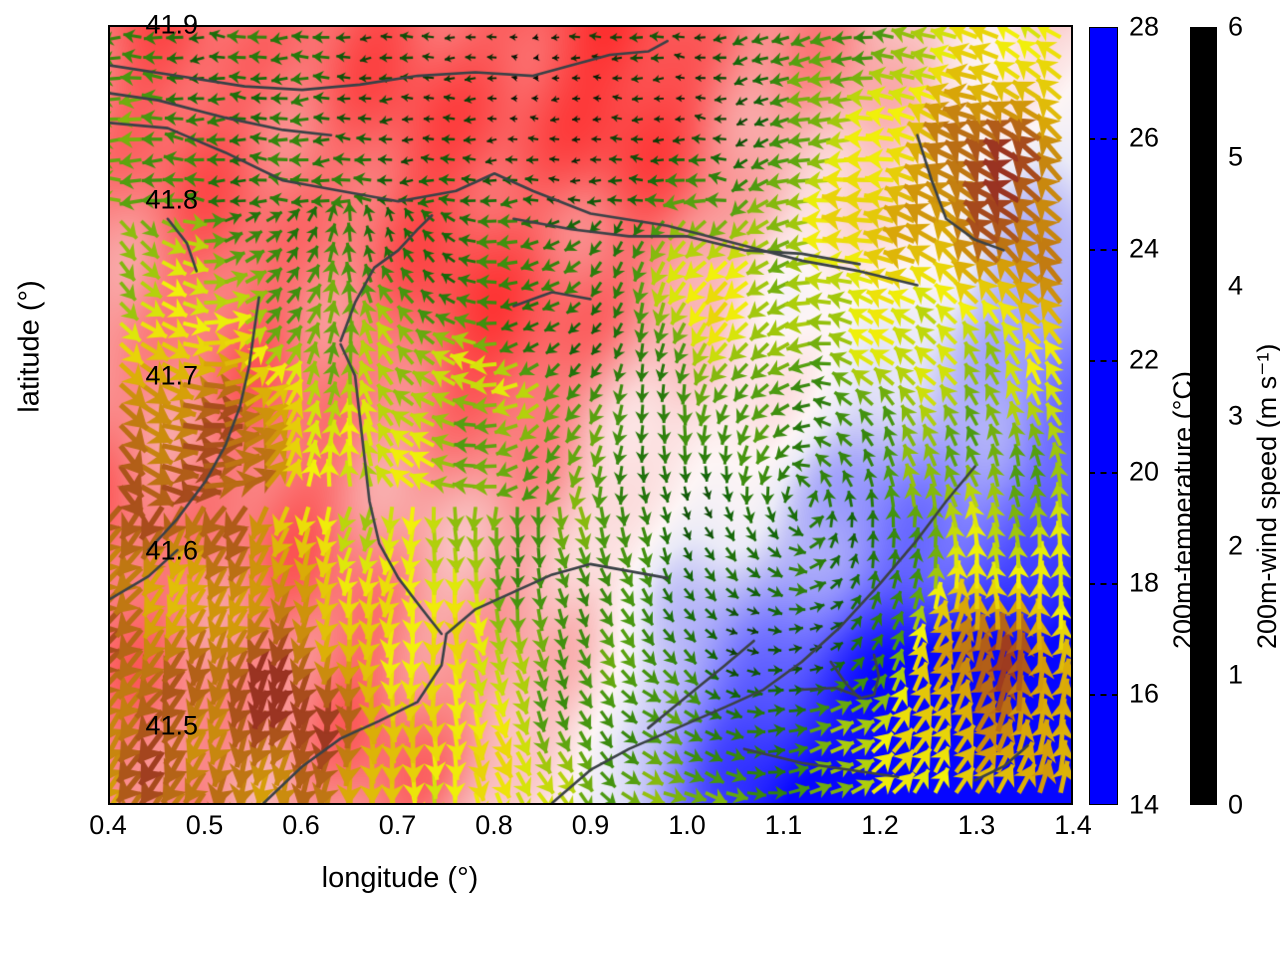  I want to click on x-tick-label: 1.3, so click(976, 825).